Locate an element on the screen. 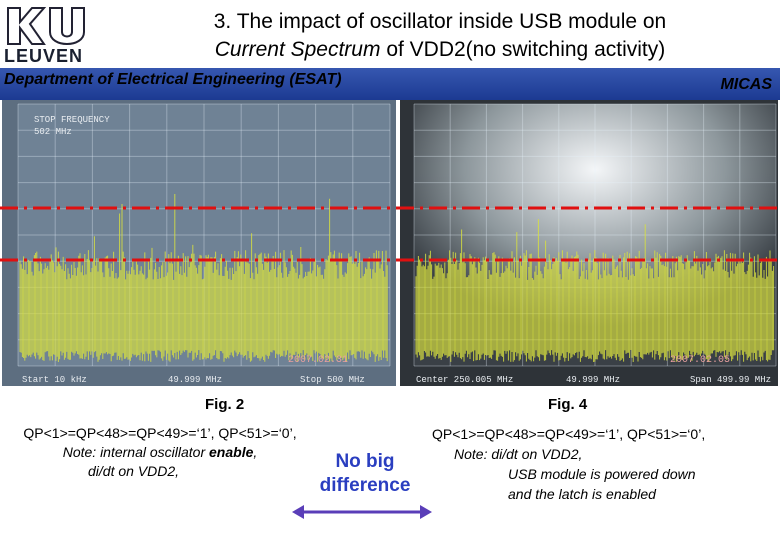 This screenshot has height=540, width=780. arrow is located at coordinates (362, 512).